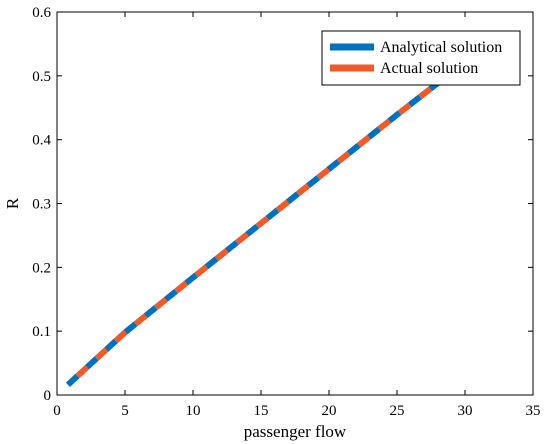  What do you see at coordinates (41, 332) in the screenshot?
I see `y-tick-label: 0.1` at bounding box center [41, 332].